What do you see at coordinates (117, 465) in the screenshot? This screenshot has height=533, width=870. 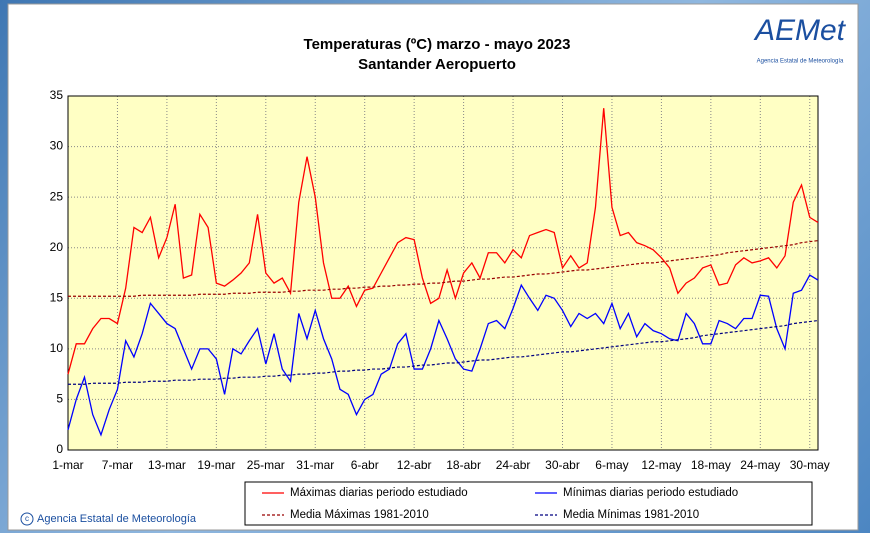 I see `x-tick-label: 7-mar` at bounding box center [117, 465].